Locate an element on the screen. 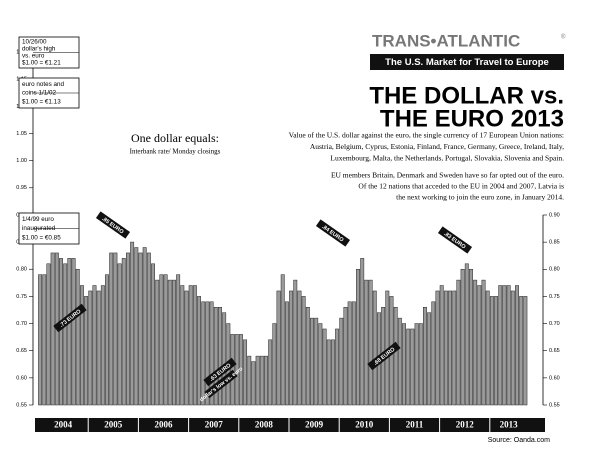 This screenshot has width=600, height=463. y-tick-label: 0.70 is located at coordinates (21, 324).